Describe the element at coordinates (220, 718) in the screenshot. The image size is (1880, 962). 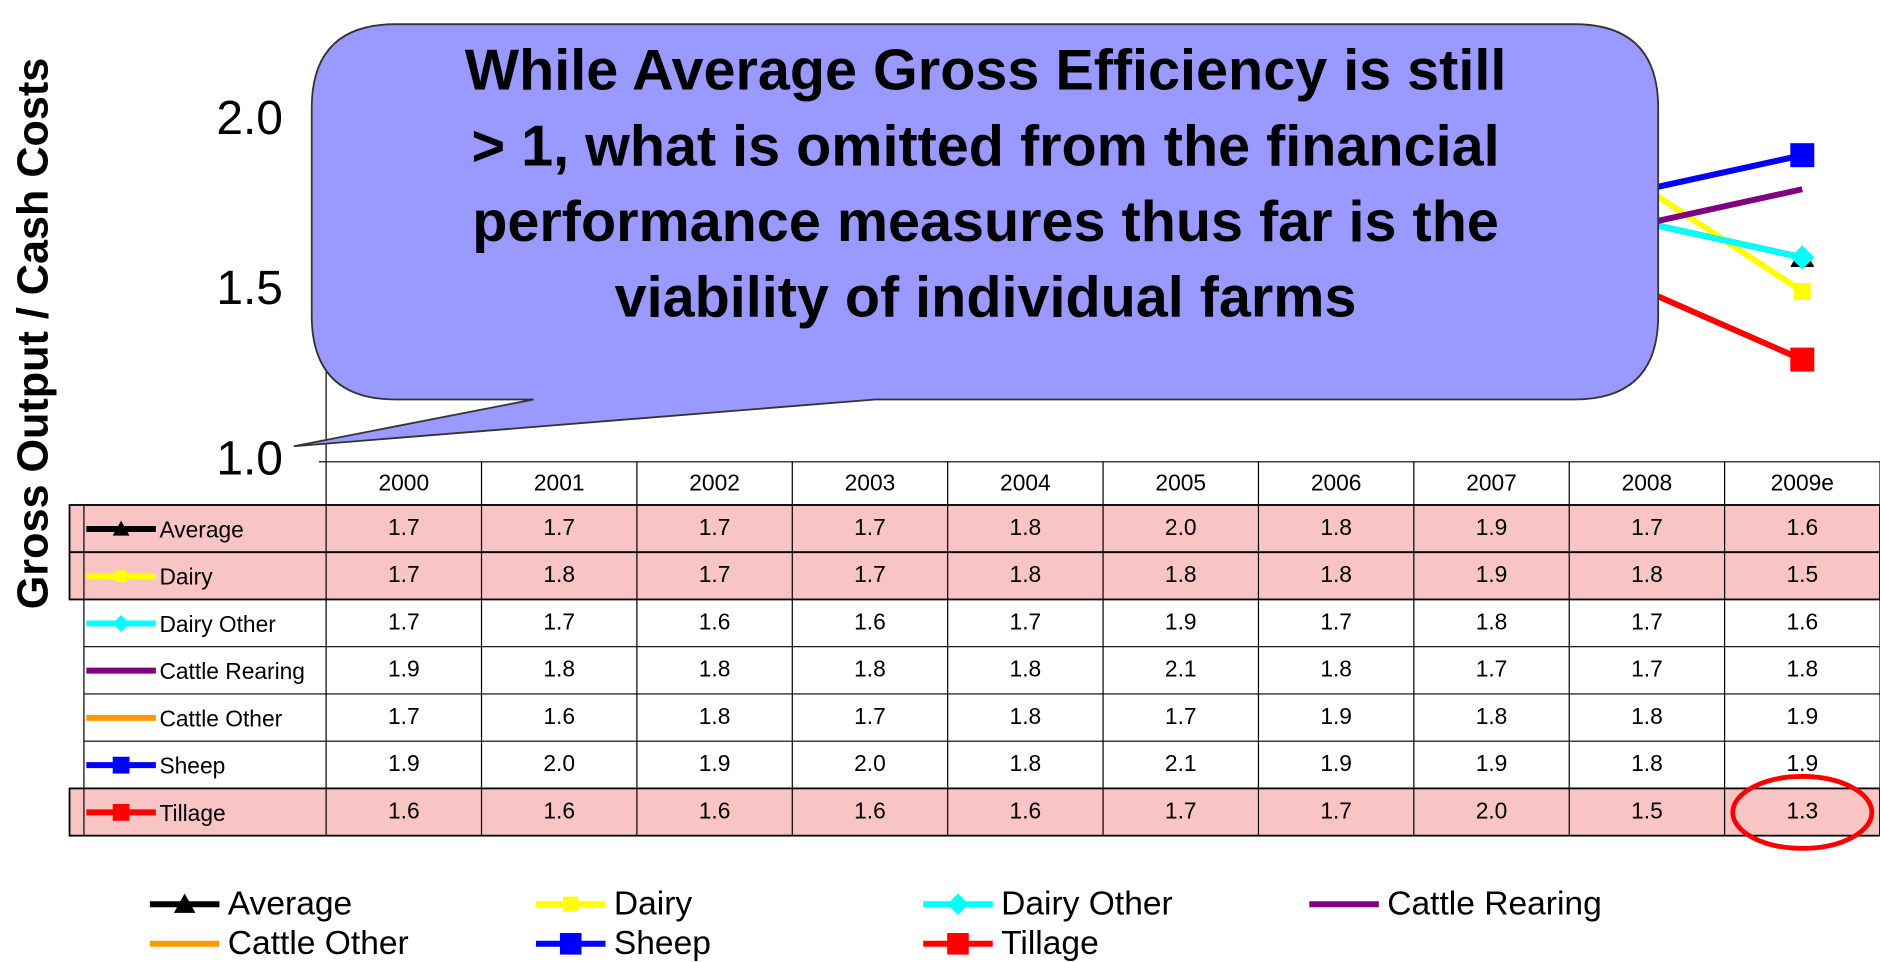
I see `row-label: Cattle Other` at that location.